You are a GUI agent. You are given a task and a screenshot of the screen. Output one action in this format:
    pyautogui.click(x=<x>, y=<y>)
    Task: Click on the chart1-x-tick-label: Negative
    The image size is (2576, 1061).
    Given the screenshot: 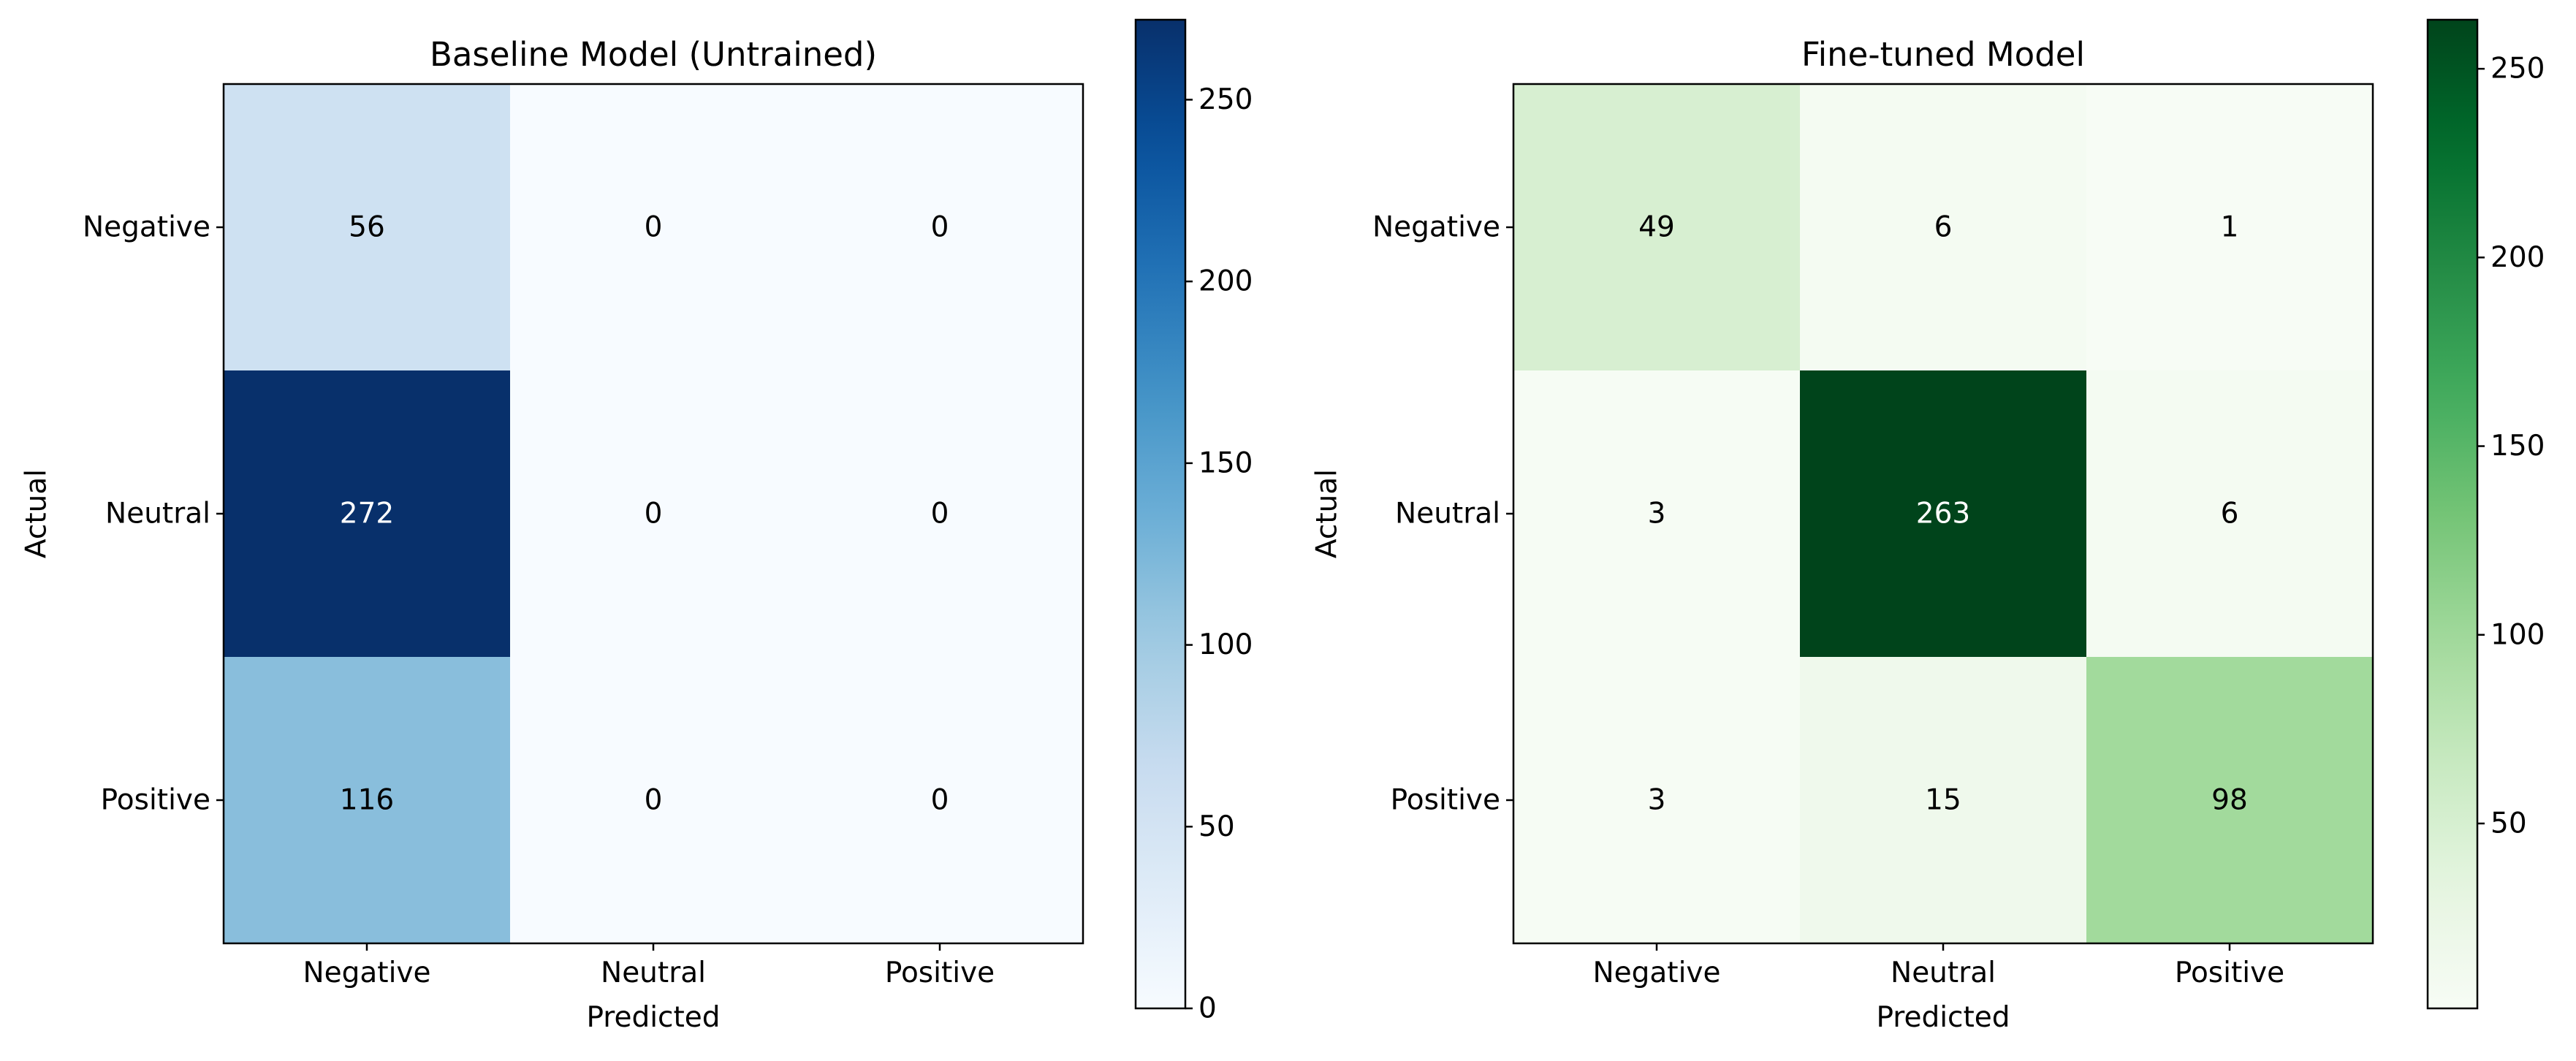 What is the action you would take?
    pyautogui.click(x=1656, y=973)
    